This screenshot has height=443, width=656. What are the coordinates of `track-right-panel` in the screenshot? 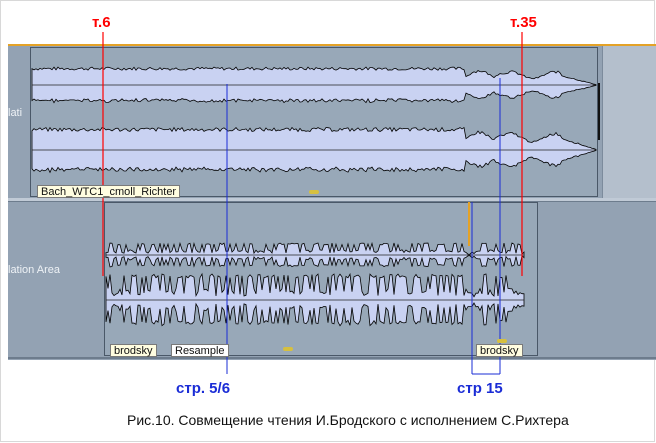 It's located at (629, 122).